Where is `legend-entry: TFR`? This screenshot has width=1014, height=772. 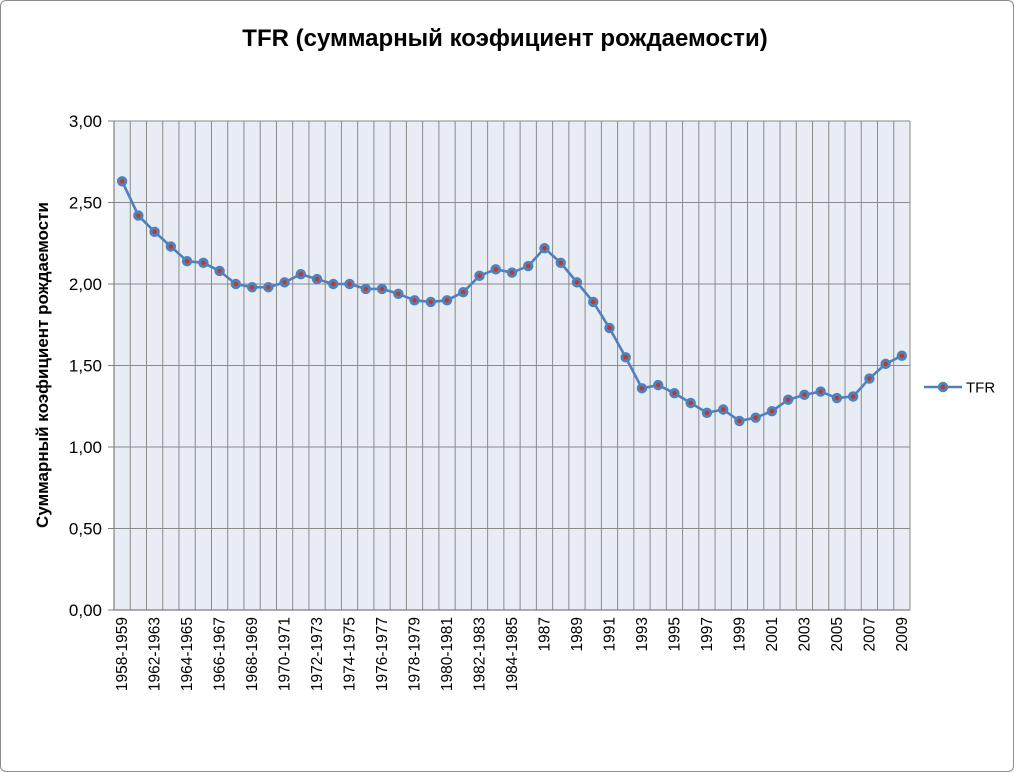 legend-entry: TFR is located at coordinates (980, 388).